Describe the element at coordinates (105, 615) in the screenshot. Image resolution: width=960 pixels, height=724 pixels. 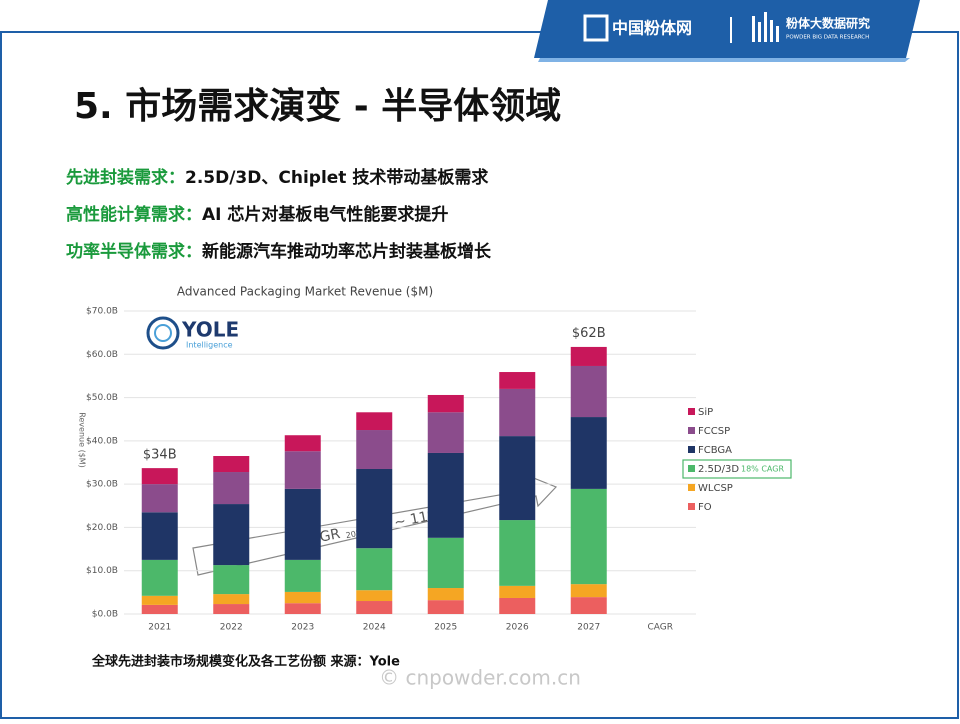
I see `y-tick-label: $0.0B` at that location.